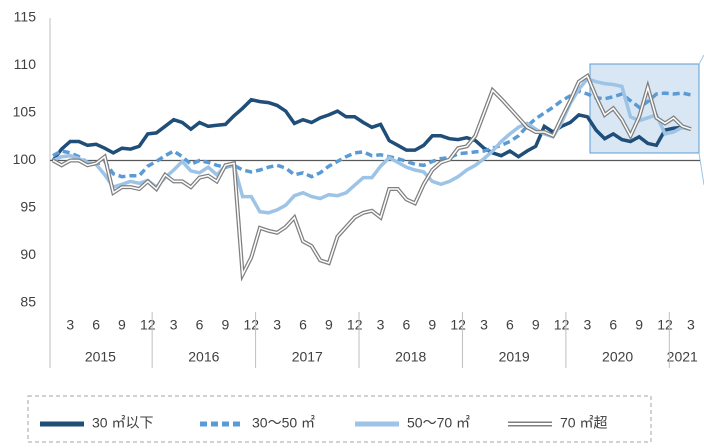  Describe the element at coordinates (25, 112) in the screenshot. I see `y-tick-label: 105` at that location.